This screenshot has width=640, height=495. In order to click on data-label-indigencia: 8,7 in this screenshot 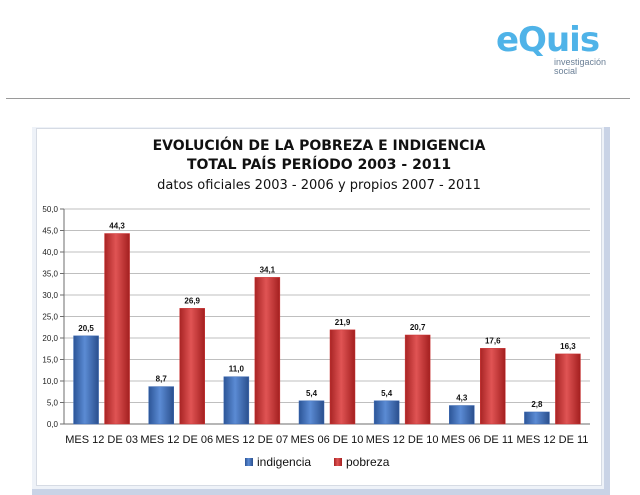, I will do `click(162, 379)`.